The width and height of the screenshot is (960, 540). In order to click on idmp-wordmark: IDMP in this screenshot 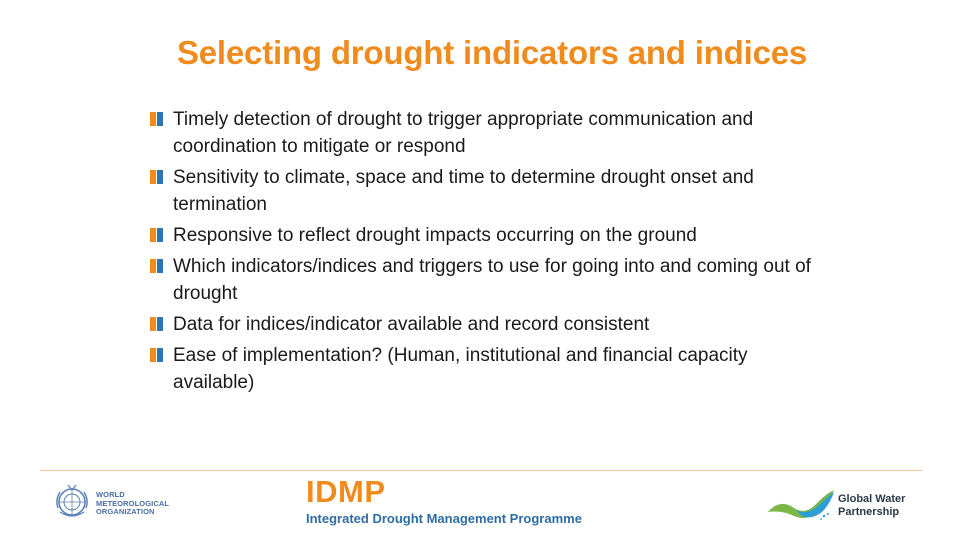, I will do `click(346, 491)`.